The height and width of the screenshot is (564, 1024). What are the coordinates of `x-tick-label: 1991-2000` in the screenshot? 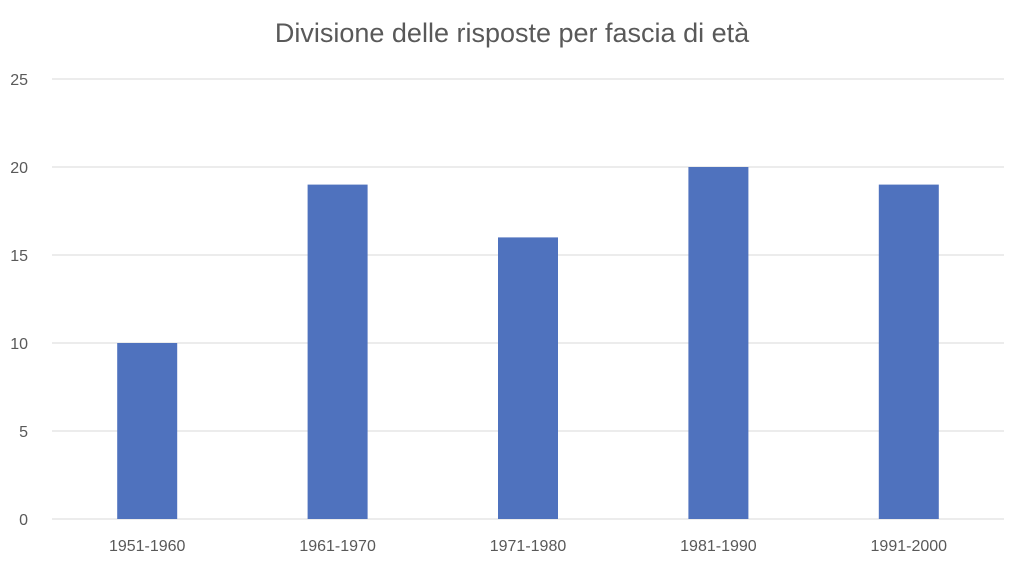 It's located at (909, 546).